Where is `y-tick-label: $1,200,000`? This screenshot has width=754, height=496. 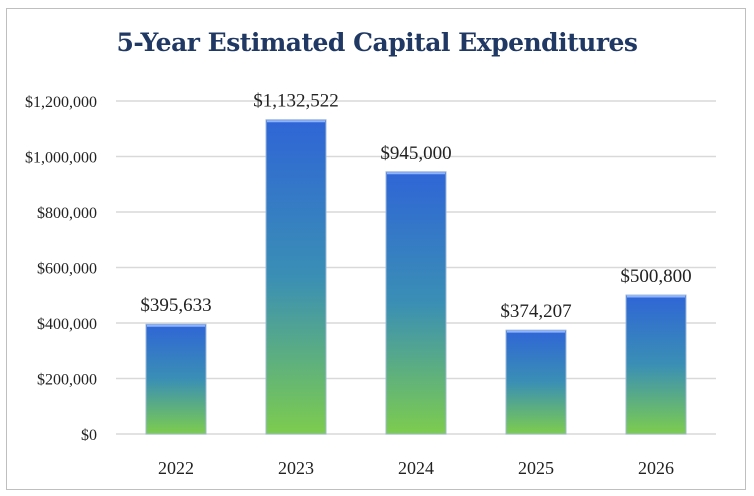 y-tick-label: $1,200,000 is located at coordinates (61, 102).